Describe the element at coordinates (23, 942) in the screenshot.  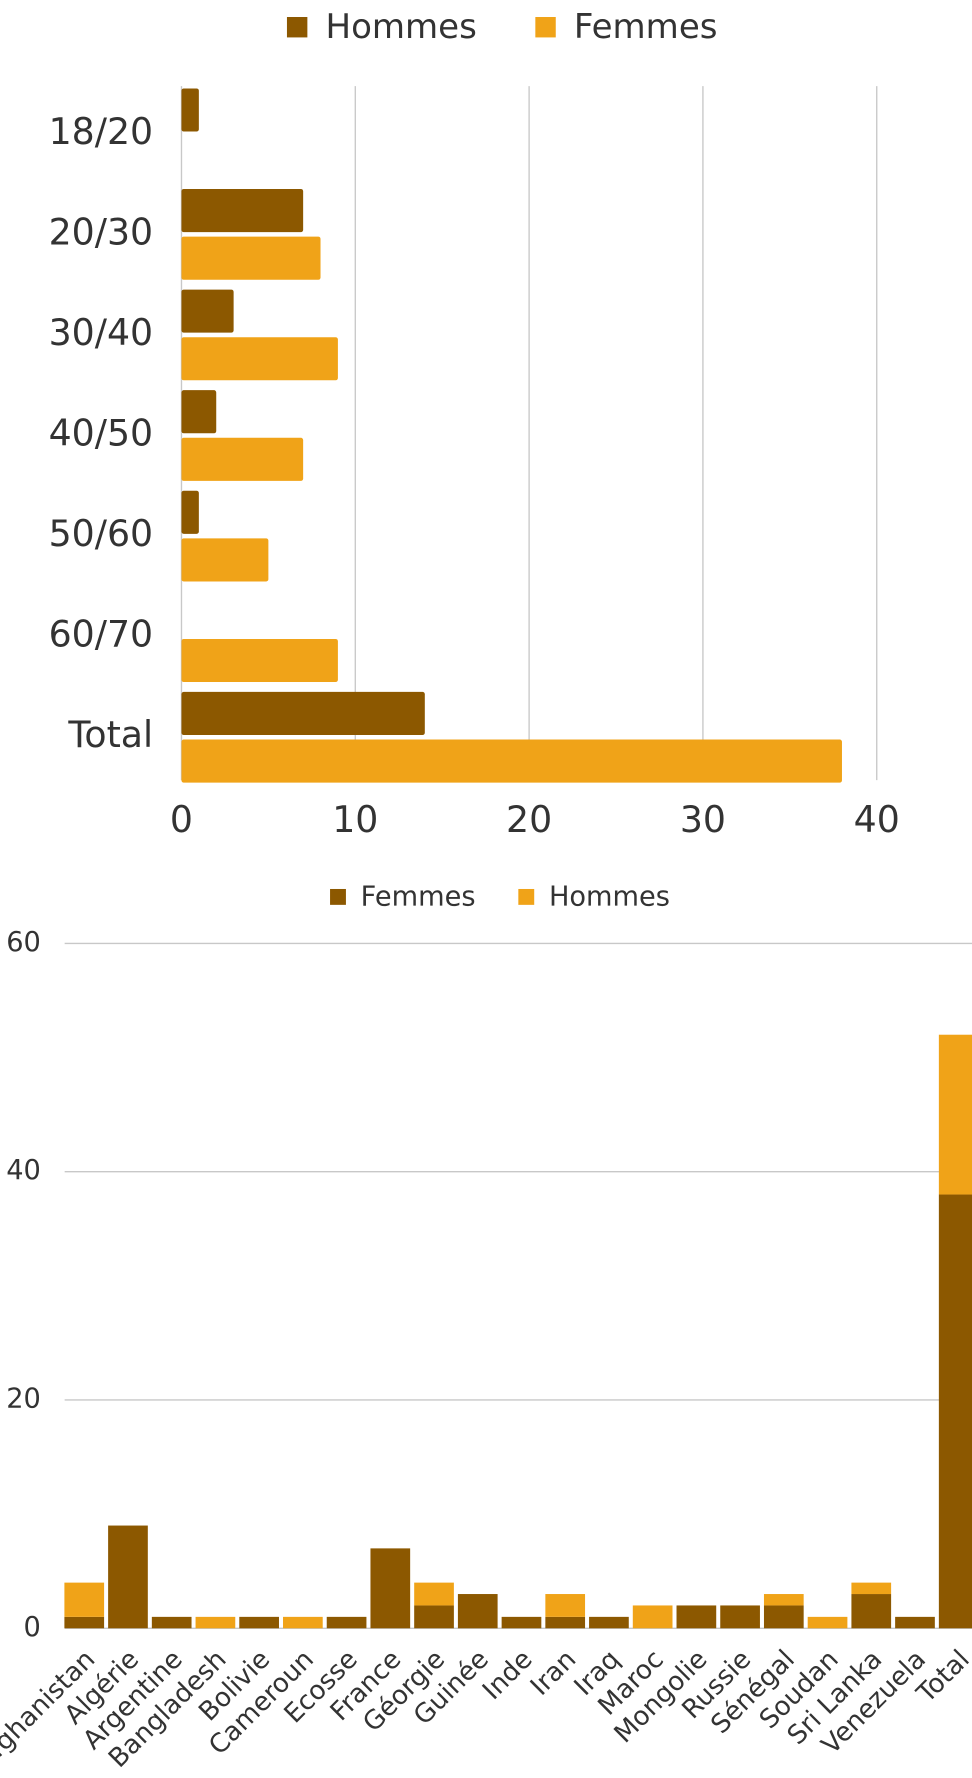
I see `y-tick-label: 60` at that location.